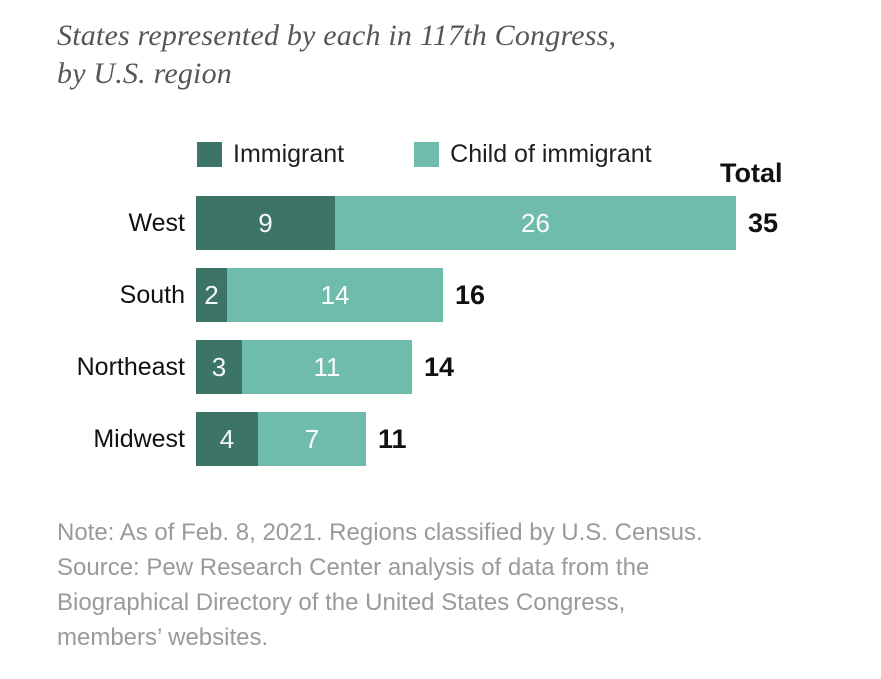  What do you see at coordinates (144, 73) in the screenshot?
I see `chart-title-line-2: by U.S. region` at bounding box center [144, 73].